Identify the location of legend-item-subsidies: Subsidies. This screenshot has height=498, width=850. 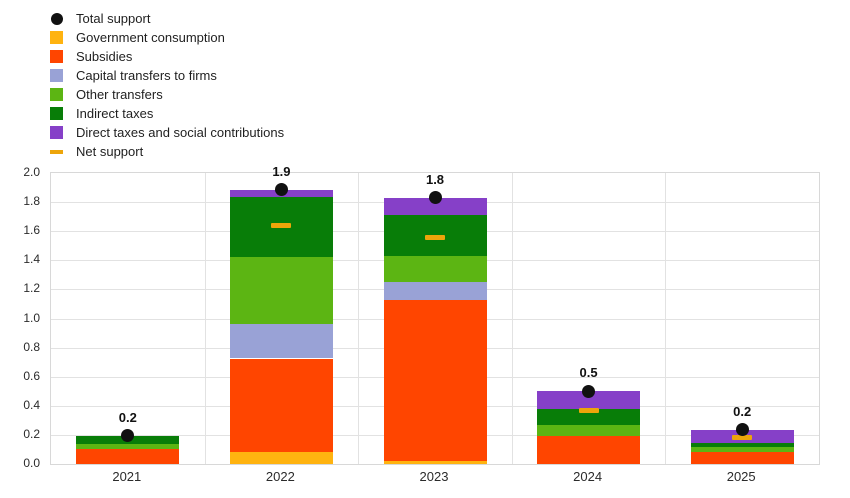
(167, 56).